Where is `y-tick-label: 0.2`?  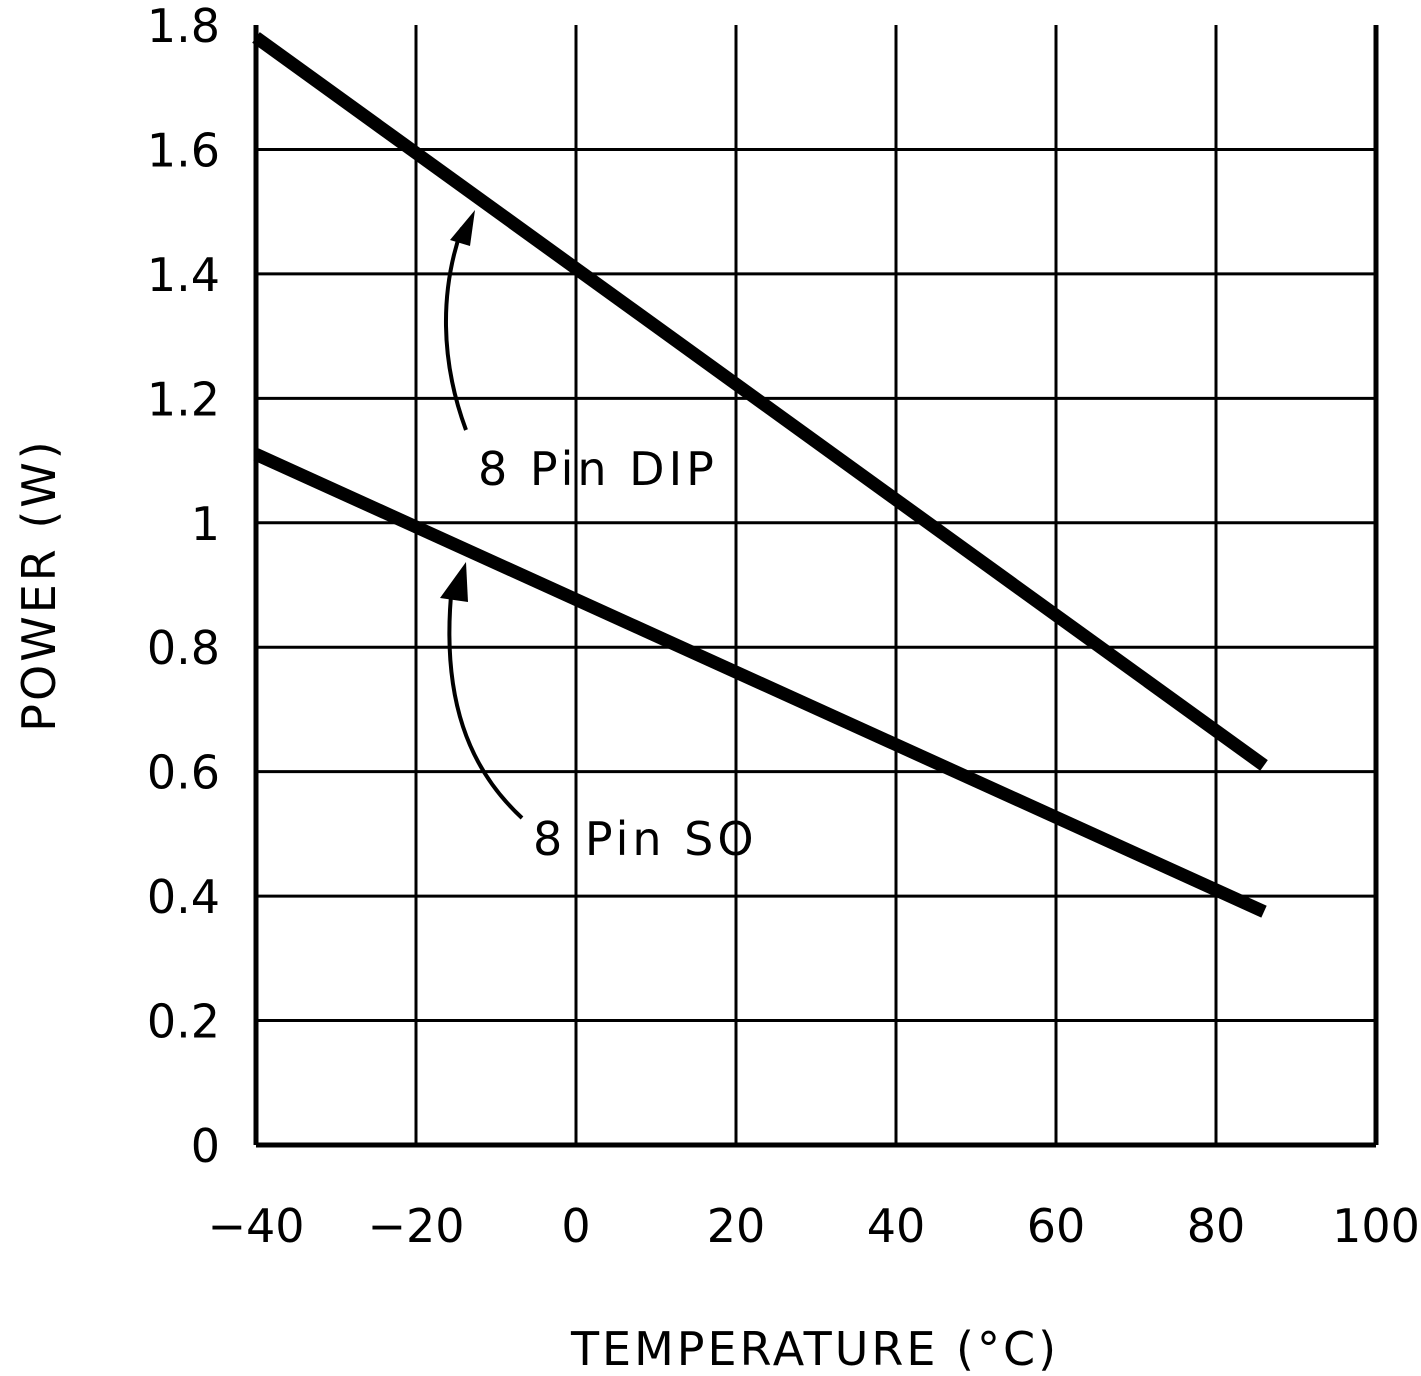 y-tick-label: 0.2 is located at coordinates (183, 1022).